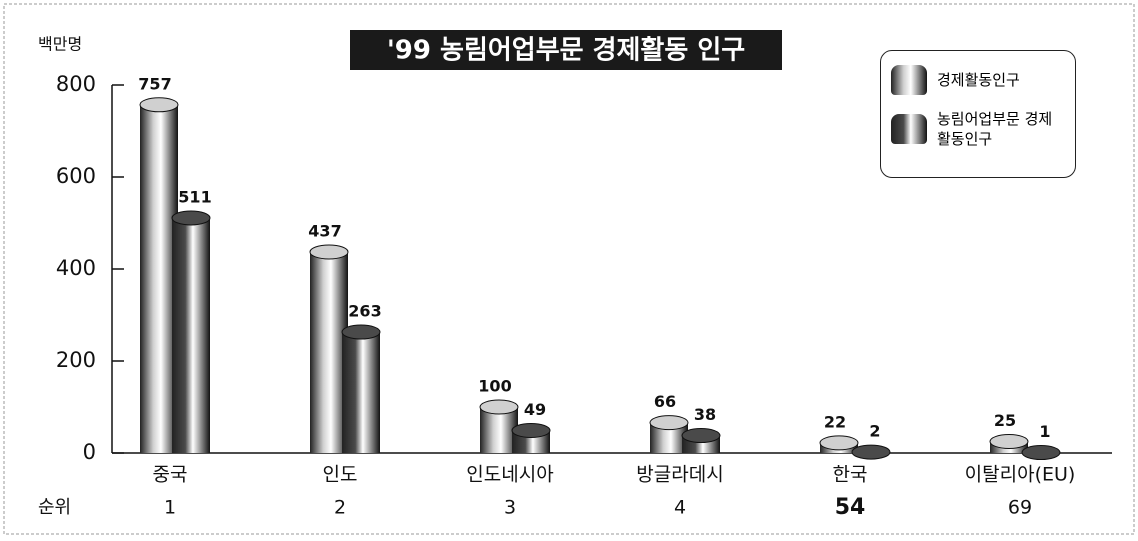  What do you see at coordinates (535, 409) in the screenshot?
I see `value-label: 49` at bounding box center [535, 409].